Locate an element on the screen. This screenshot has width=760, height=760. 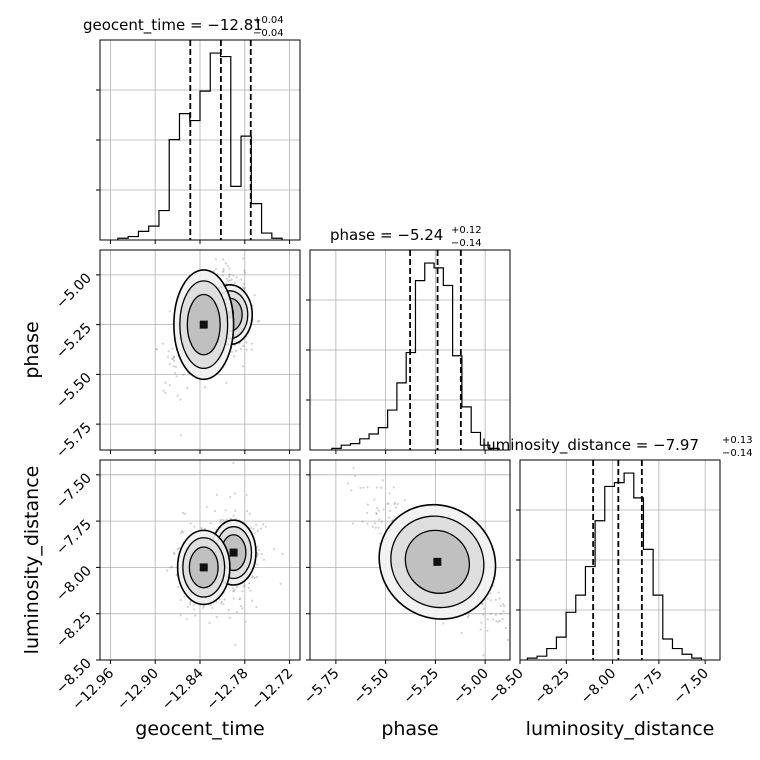
title-luminosity-distance: luminosity_distance = −7.97 +0.13 −0.14 is located at coordinates (617, 447).